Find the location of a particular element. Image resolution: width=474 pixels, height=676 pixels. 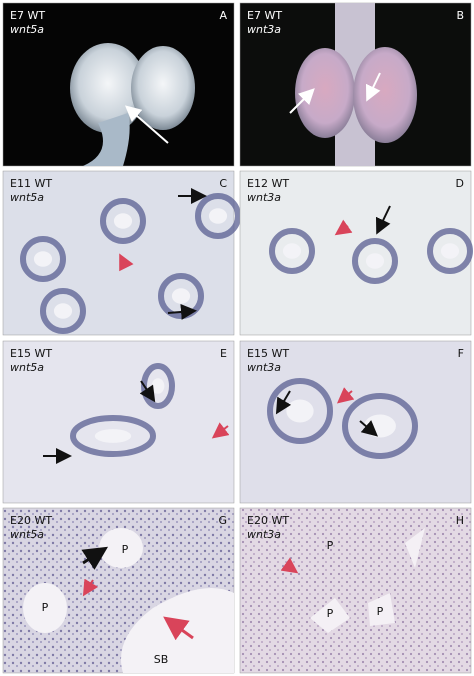

stalk is located at coordinates (106, 139).